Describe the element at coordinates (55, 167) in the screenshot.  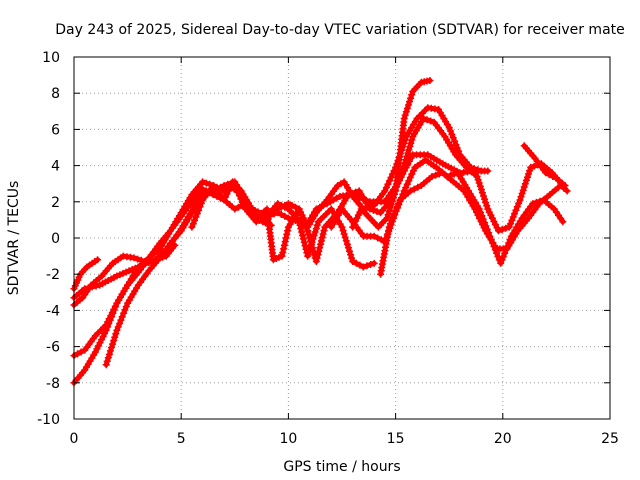
I see `y-tick-label: 4` at that location.